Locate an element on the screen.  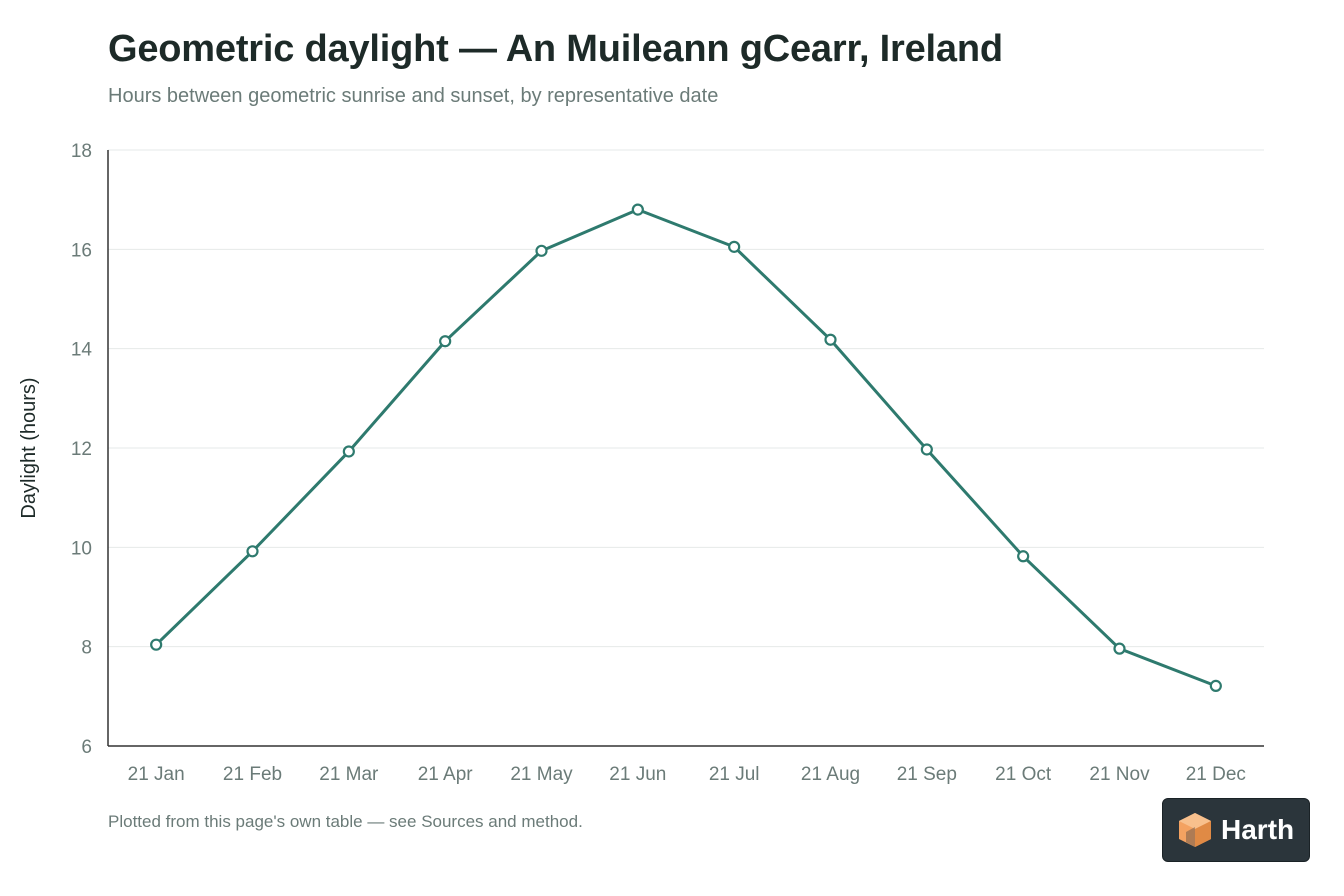
x-tick-label: 21 Mar is located at coordinates (349, 774).